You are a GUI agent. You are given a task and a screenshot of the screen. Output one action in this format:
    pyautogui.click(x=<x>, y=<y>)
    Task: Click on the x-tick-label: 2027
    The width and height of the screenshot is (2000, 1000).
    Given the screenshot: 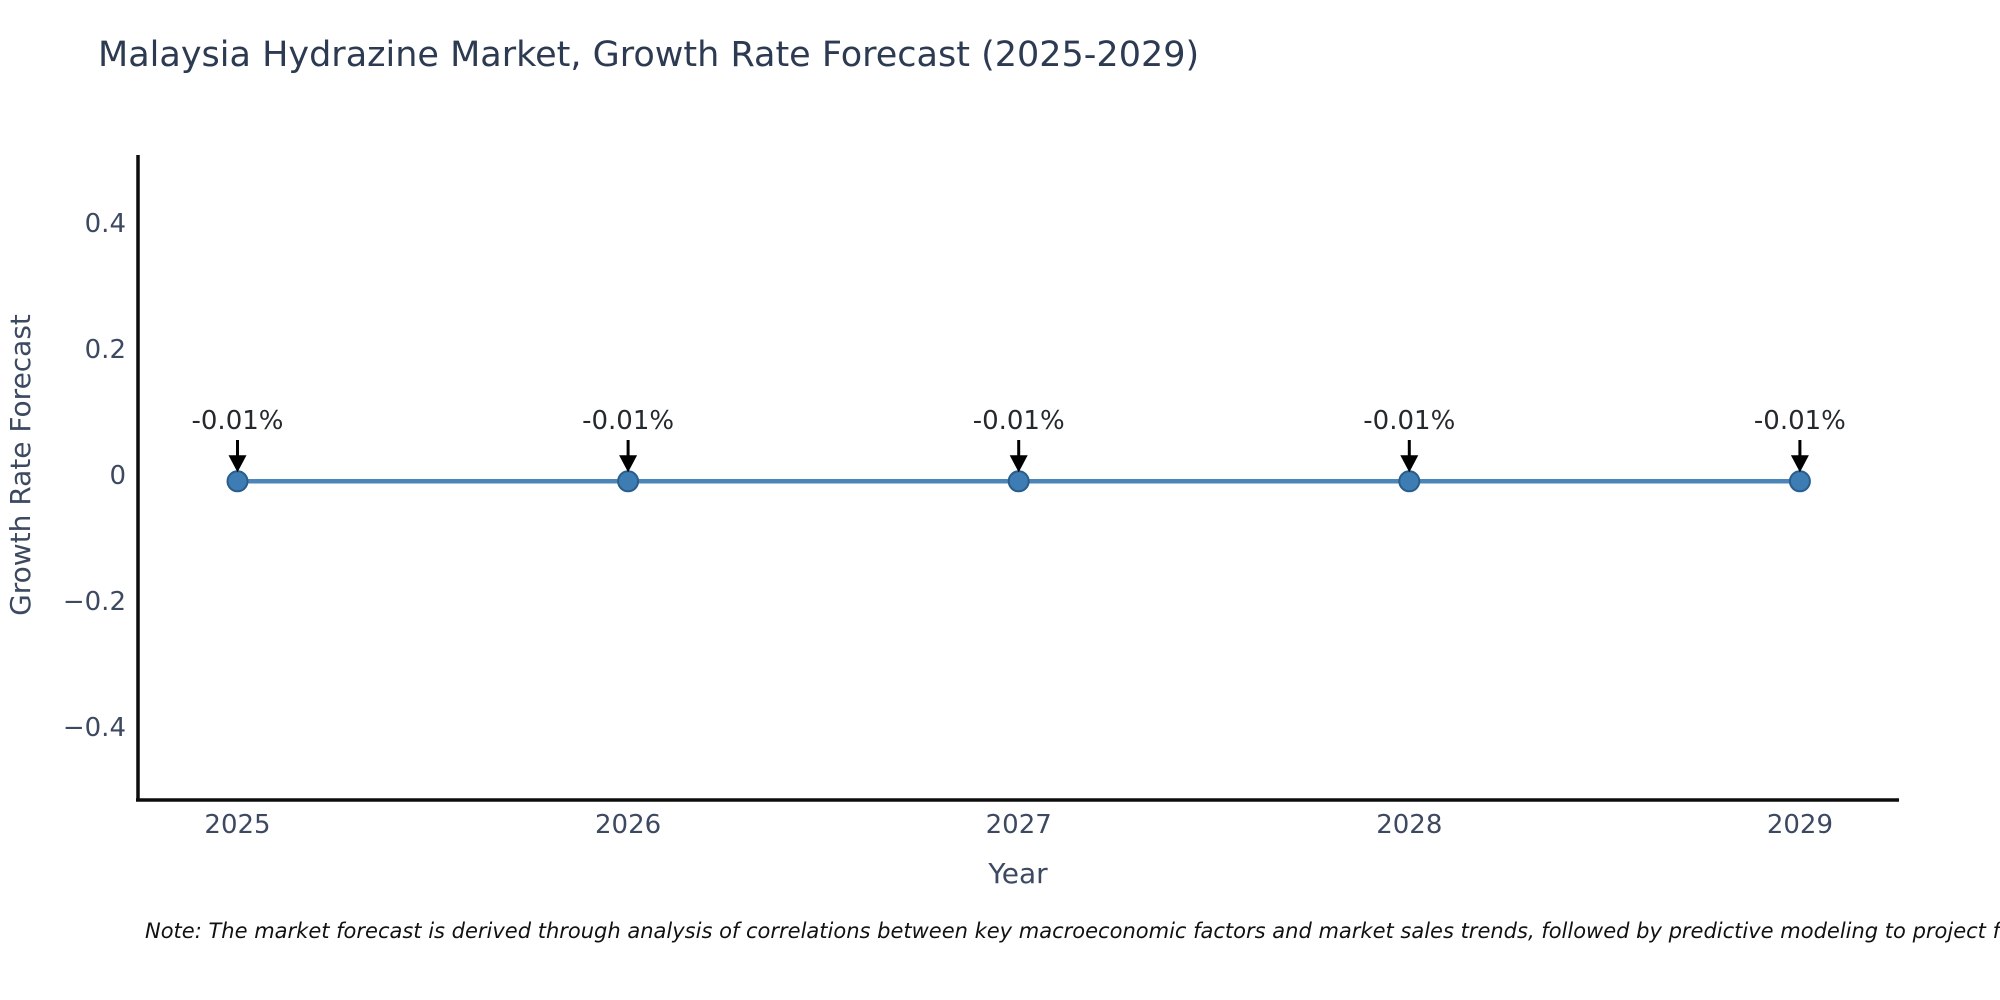 What is the action you would take?
    pyautogui.click(x=1019, y=825)
    